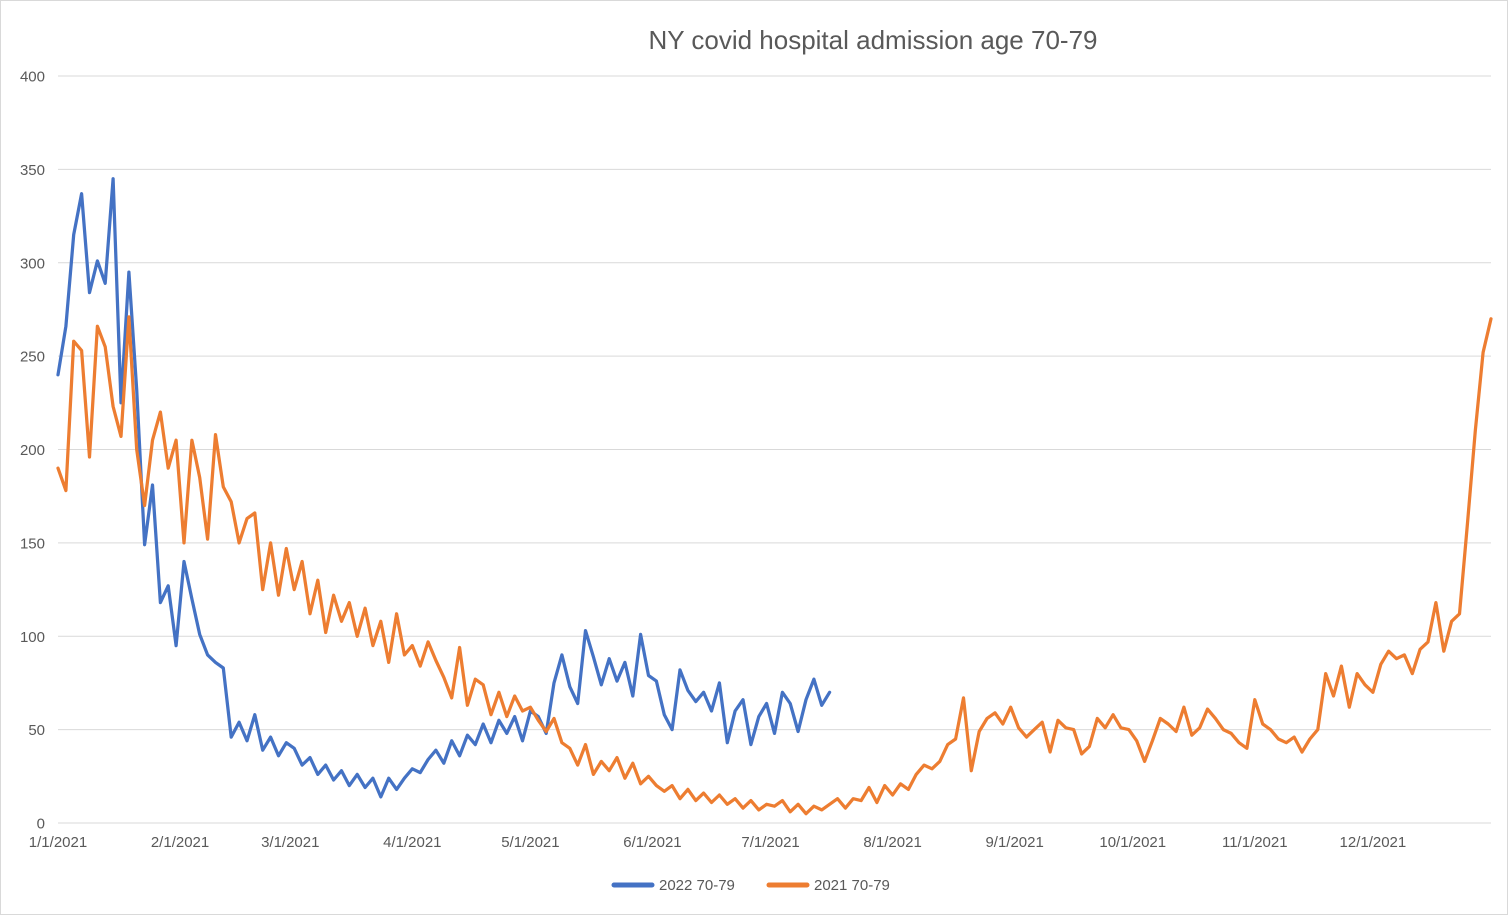 This screenshot has width=1508, height=915. I want to click on y-tick-label: 50, so click(36, 730).